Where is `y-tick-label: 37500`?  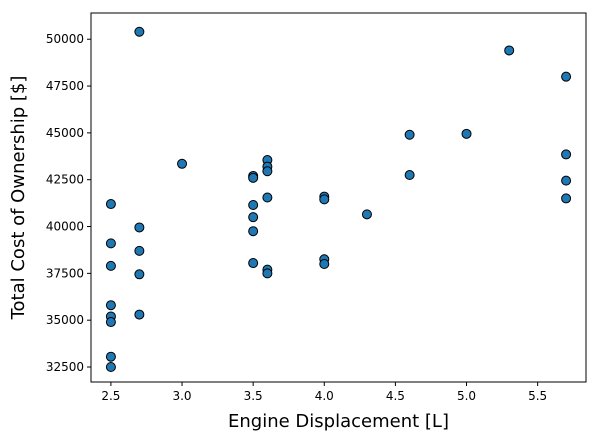
y-tick-label: 37500 is located at coordinates (65, 273).